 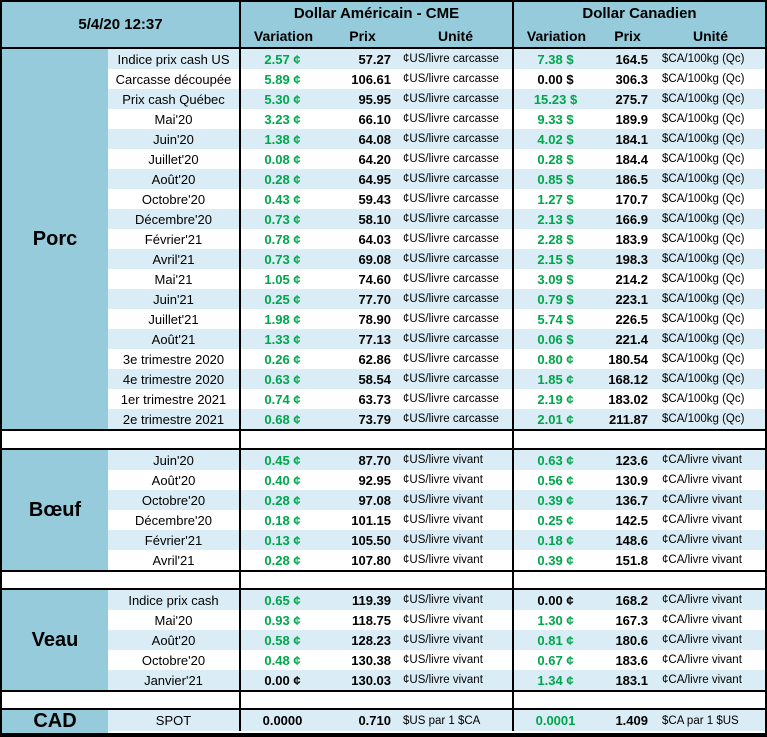 I want to click on ca-variation-cell: 1.85 ¢, so click(x=554, y=379).